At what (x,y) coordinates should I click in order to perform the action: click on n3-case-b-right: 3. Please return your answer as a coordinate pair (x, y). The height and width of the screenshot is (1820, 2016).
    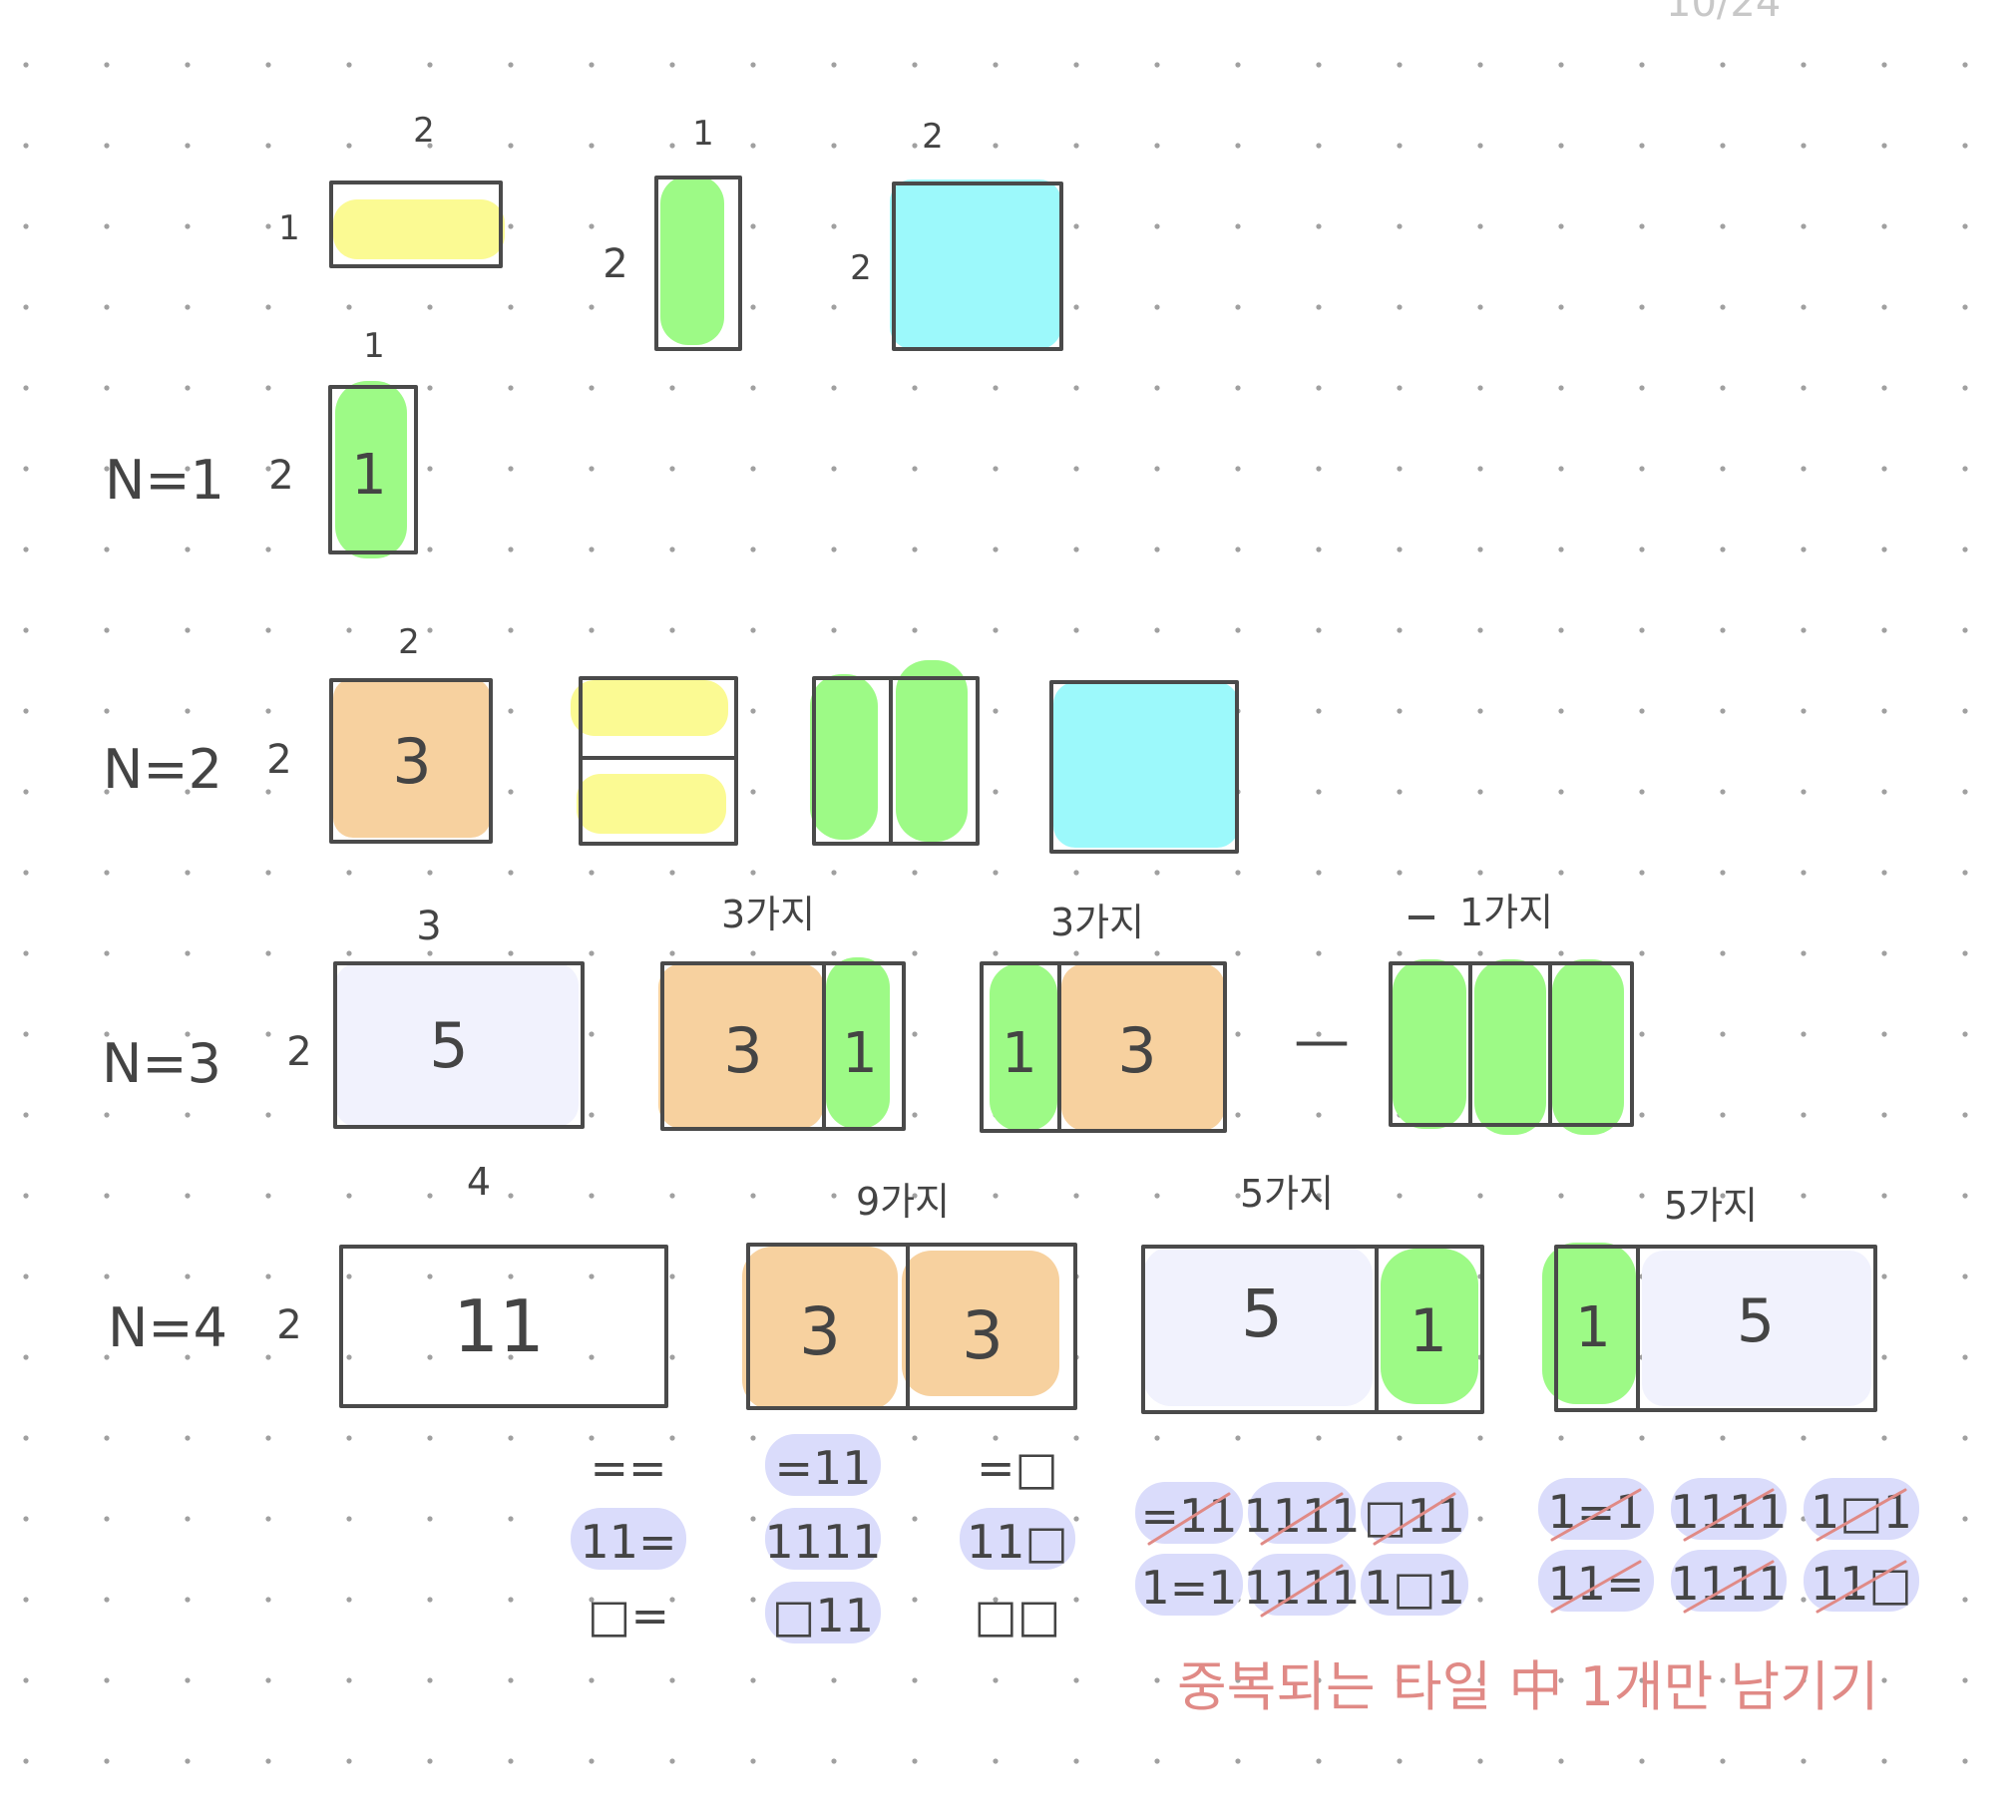
    Looking at the image, I should click on (1137, 1050).